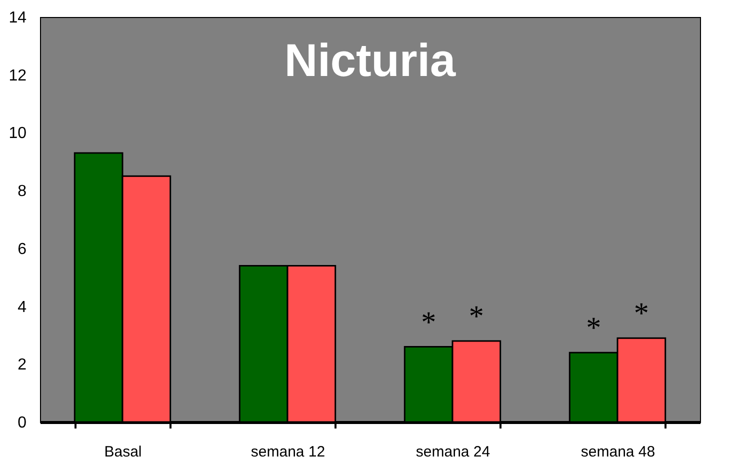  What do you see at coordinates (618, 452) in the screenshot?
I see `x-tick-label: semana 48` at bounding box center [618, 452].